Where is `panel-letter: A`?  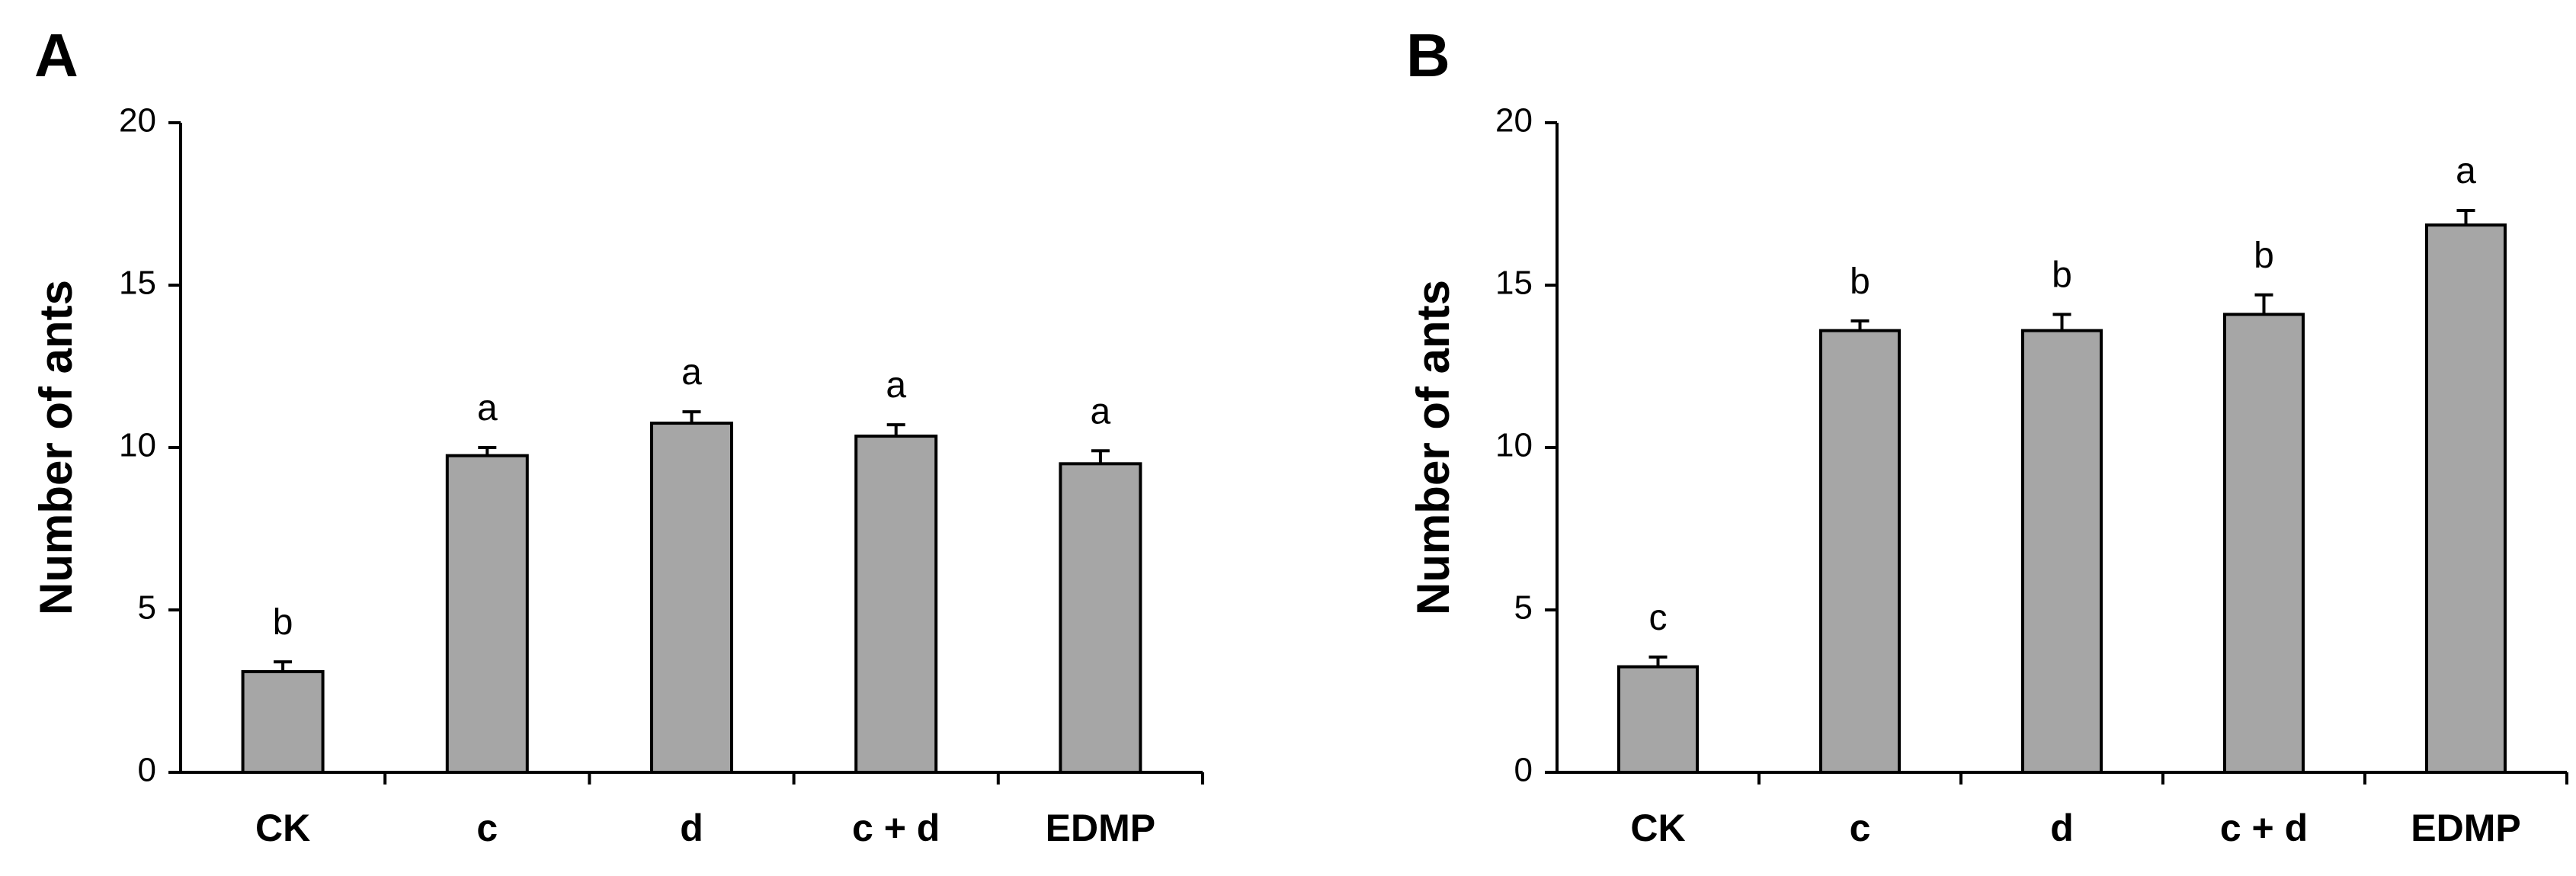
panel-letter: A is located at coordinates (56, 55).